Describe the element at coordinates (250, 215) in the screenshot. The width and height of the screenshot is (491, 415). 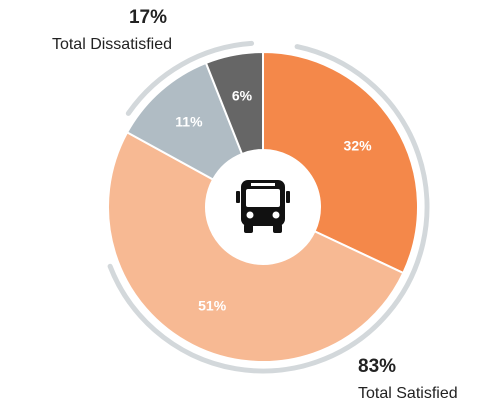
I see `bus-light-left` at that location.